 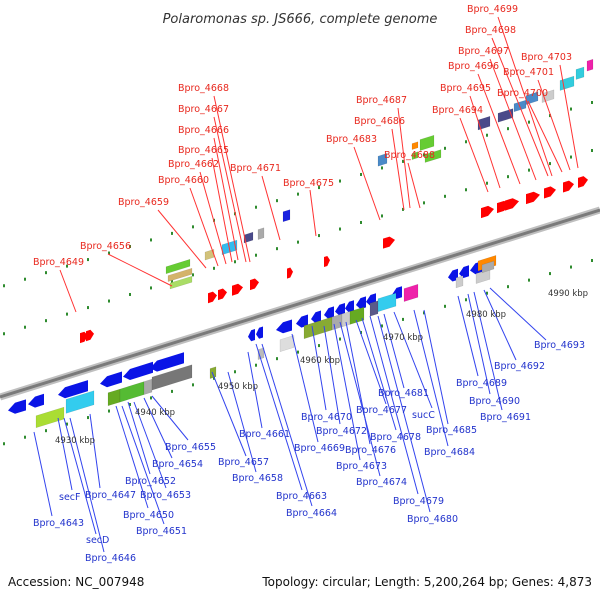 I want to click on gene-label: Bpro_4667, so click(x=203, y=109).